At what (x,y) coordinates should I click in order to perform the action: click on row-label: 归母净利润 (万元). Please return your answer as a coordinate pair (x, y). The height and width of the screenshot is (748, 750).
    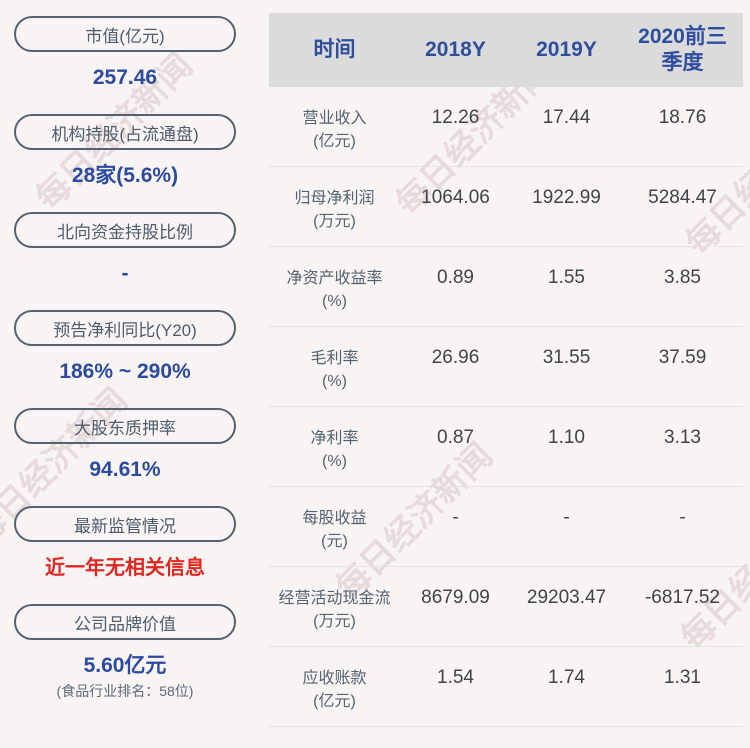
    Looking at the image, I should click on (334, 206).